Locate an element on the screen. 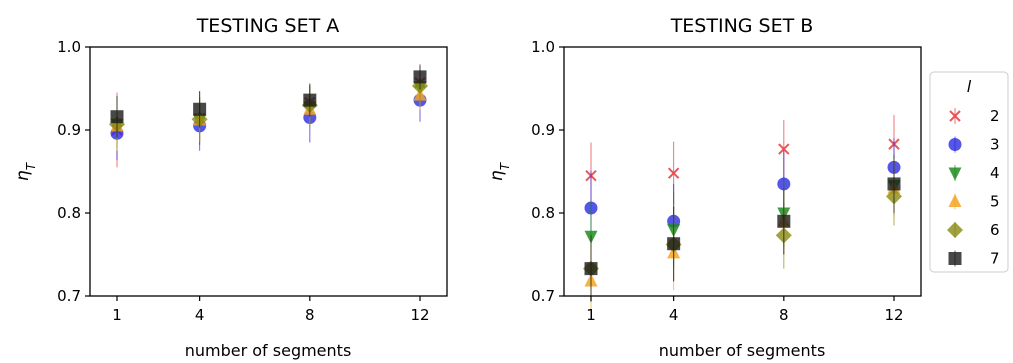  legend-label: 6 is located at coordinates (995, 230).